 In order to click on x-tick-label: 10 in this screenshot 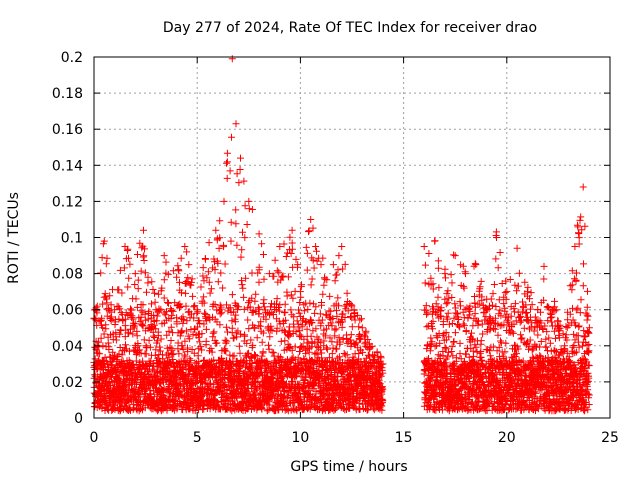, I will do `click(300, 438)`.